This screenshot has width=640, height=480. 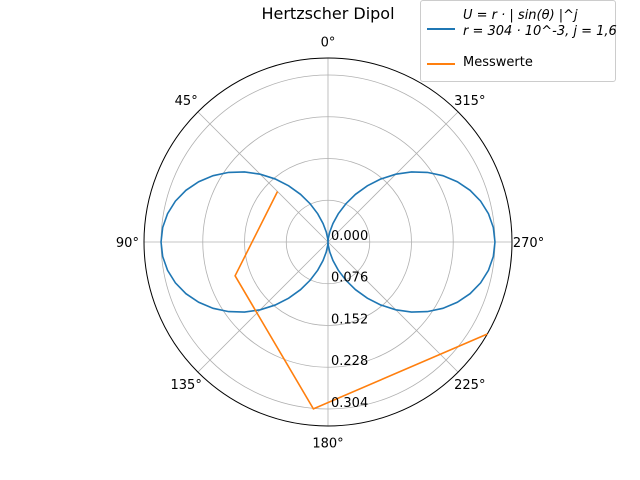 I want to click on theta-tick-label: 135°, so click(x=186, y=385).